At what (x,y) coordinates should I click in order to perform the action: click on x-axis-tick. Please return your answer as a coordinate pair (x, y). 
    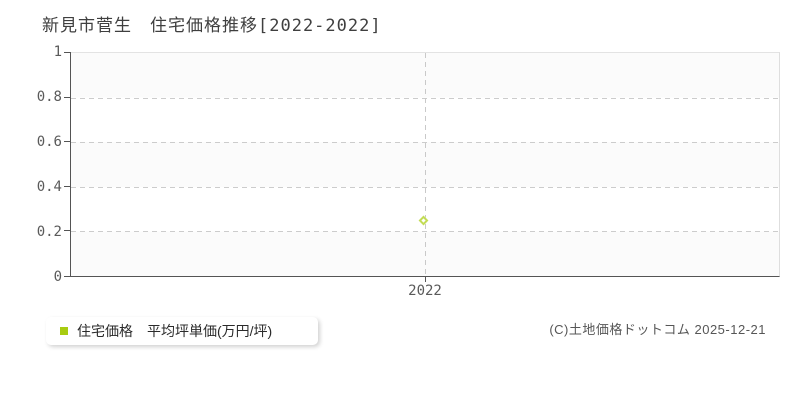
    Looking at the image, I should click on (425, 279).